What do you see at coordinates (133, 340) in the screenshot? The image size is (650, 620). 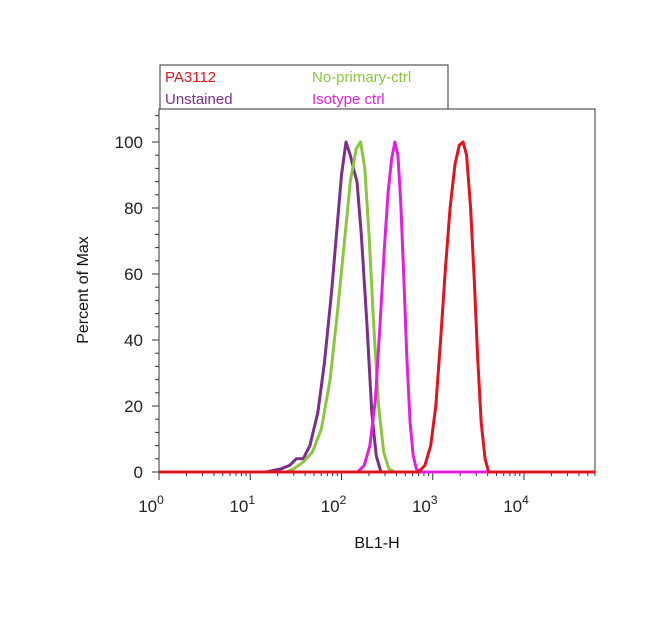 I see `y-tick-label: 40` at bounding box center [133, 340].